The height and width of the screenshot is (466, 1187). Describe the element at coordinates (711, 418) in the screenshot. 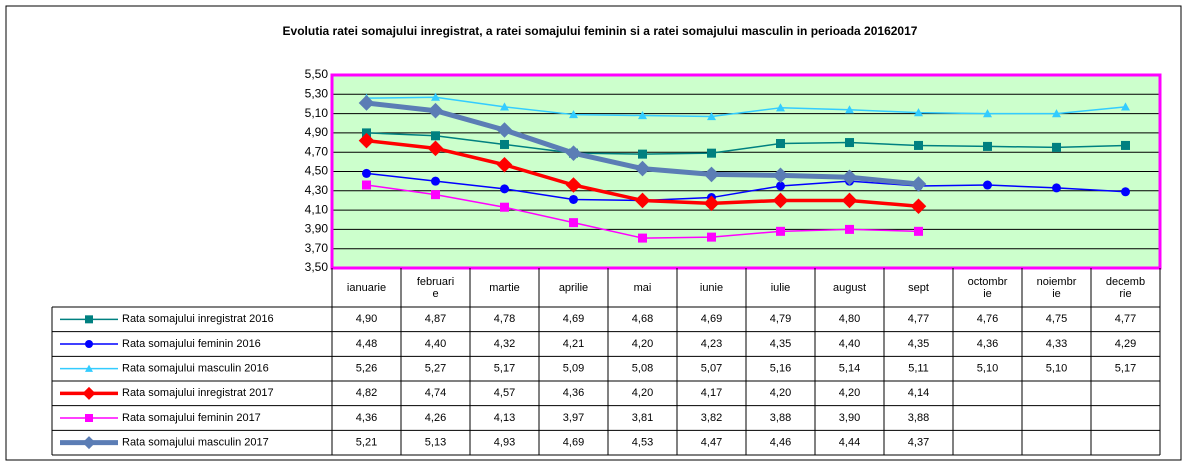

I see `data-label: 3,82` at that location.